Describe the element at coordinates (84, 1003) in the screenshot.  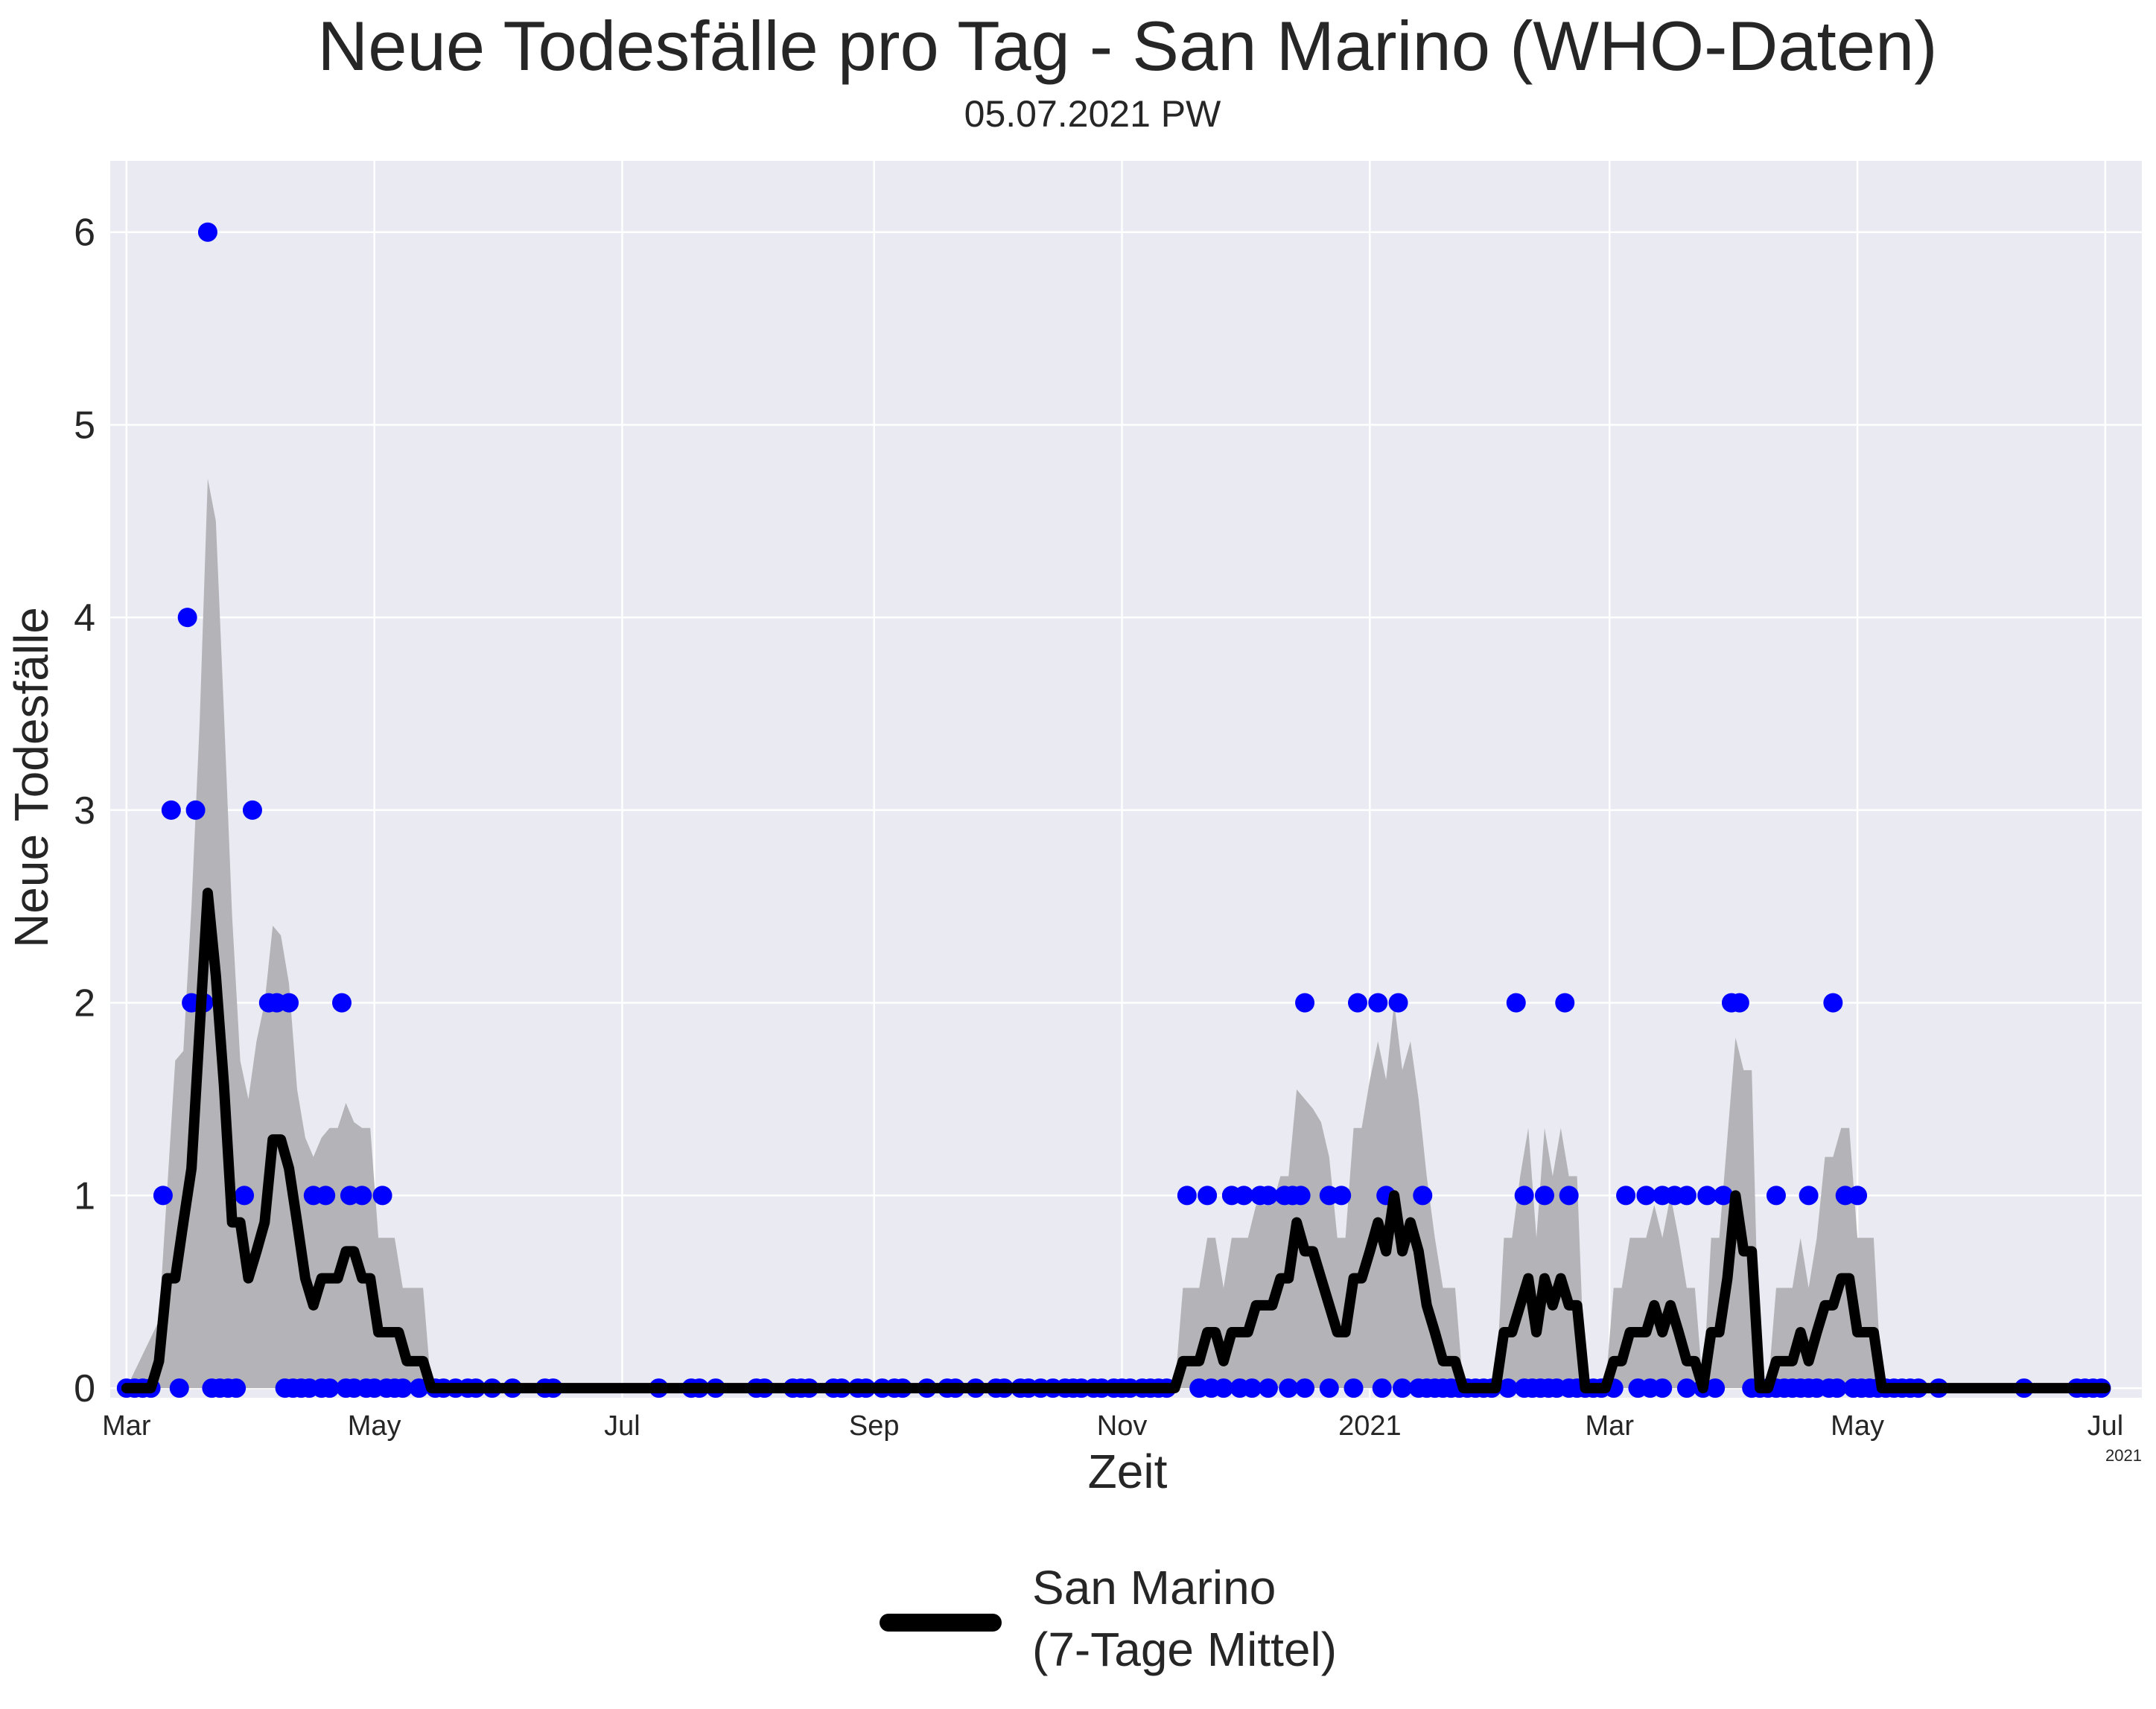
I see `y-tick-label: 2` at that location.